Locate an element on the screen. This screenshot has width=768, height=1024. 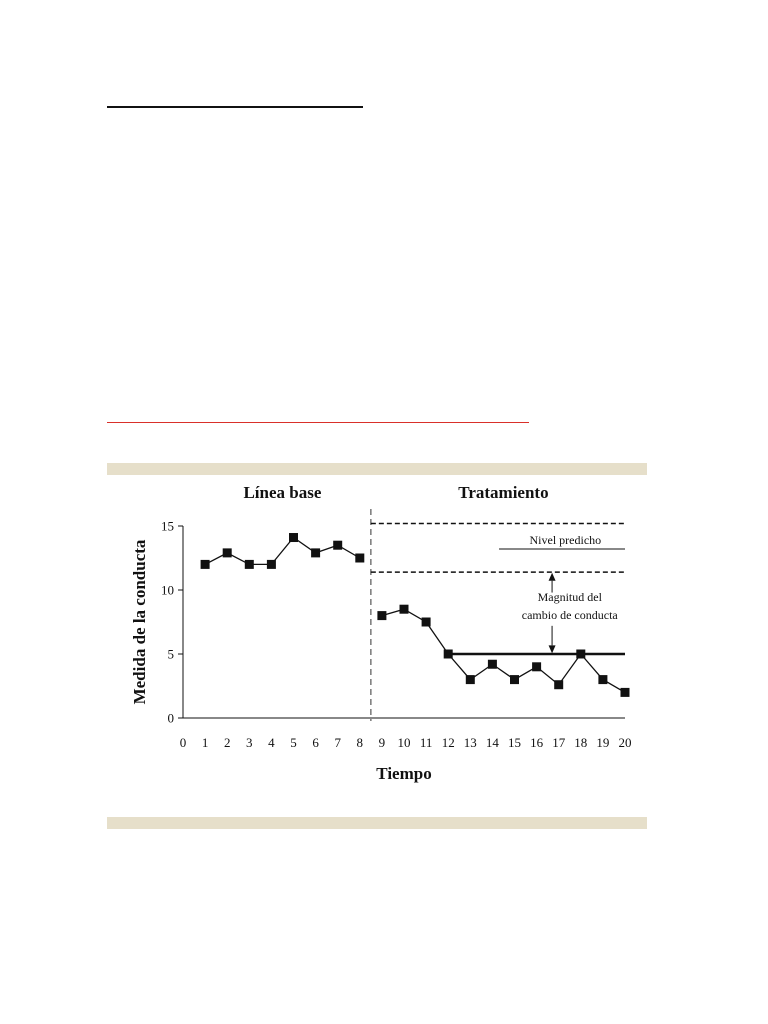
y-tick-label: 0 is located at coordinates (171, 718).